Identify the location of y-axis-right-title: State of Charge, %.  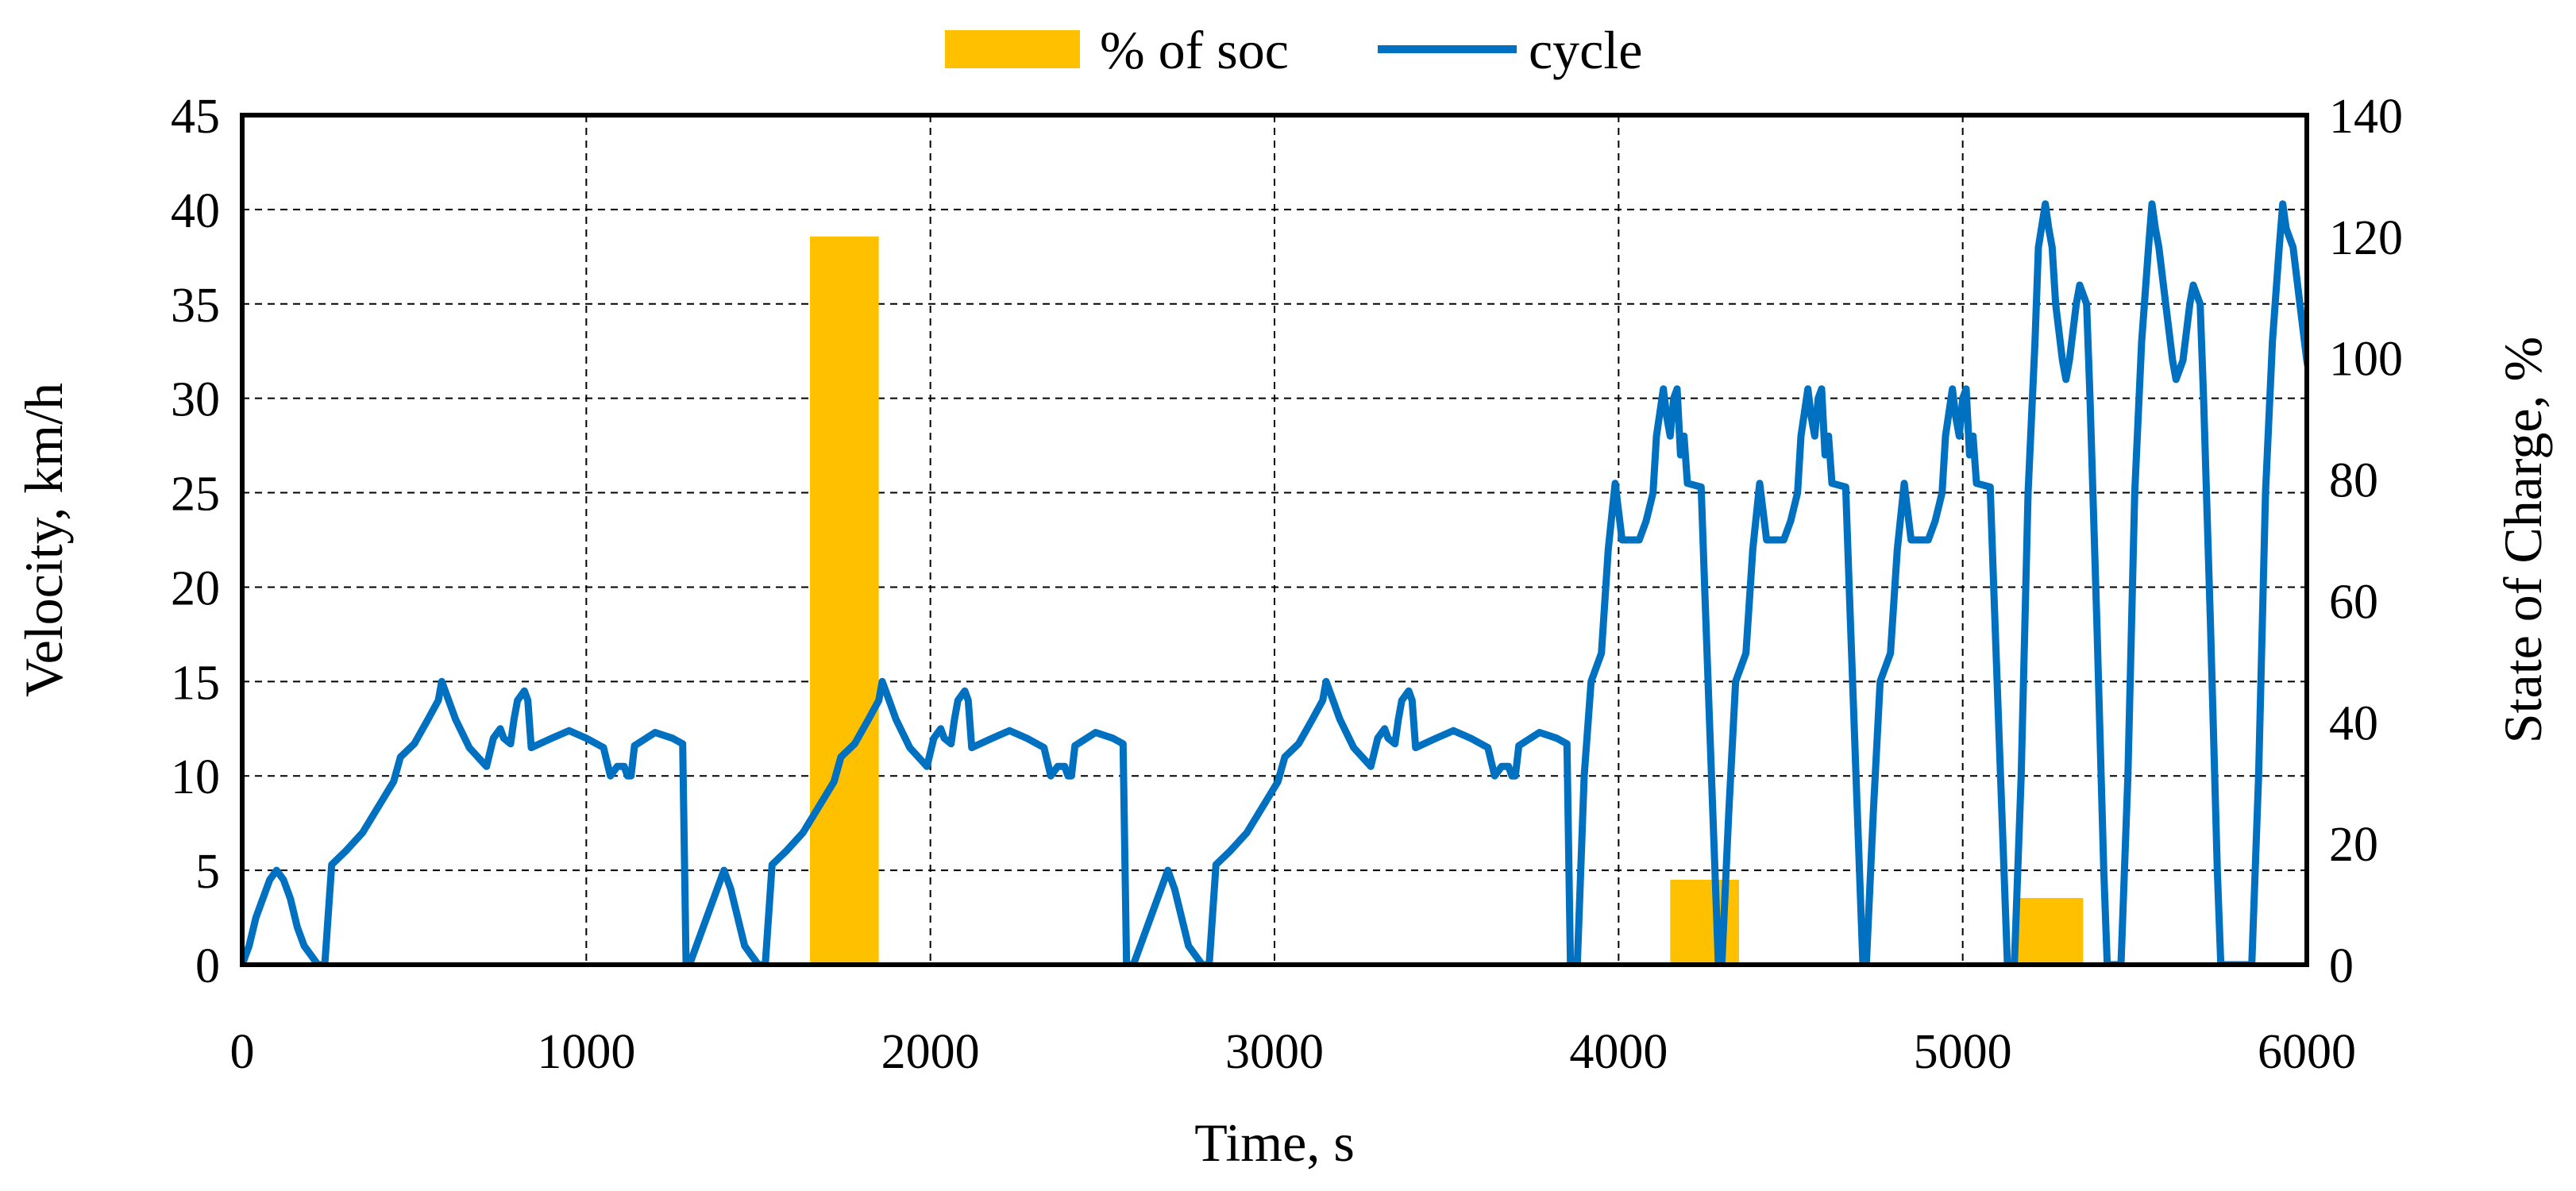
(2523, 540).